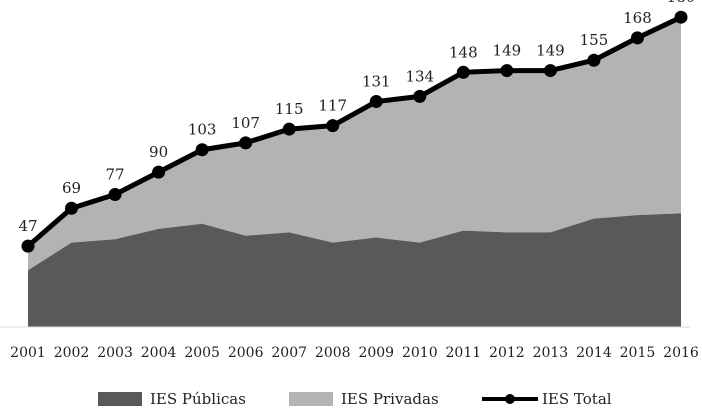 The height and width of the screenshot is (412, 702). I want to click on point-ies-total-2006, so click(246, 143).